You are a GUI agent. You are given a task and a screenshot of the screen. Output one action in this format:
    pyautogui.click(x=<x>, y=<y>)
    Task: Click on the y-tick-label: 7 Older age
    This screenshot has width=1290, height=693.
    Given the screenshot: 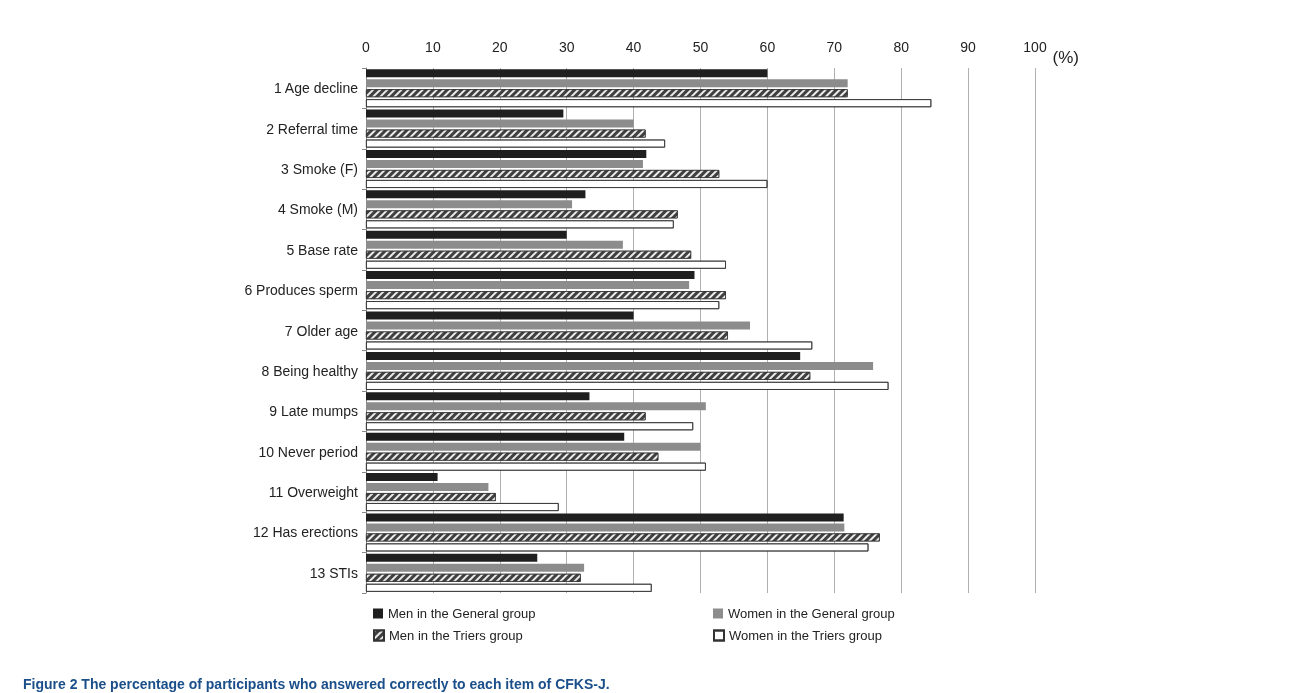 What is the action you would take?
    pyautogui.click(x=321, y=330)
    